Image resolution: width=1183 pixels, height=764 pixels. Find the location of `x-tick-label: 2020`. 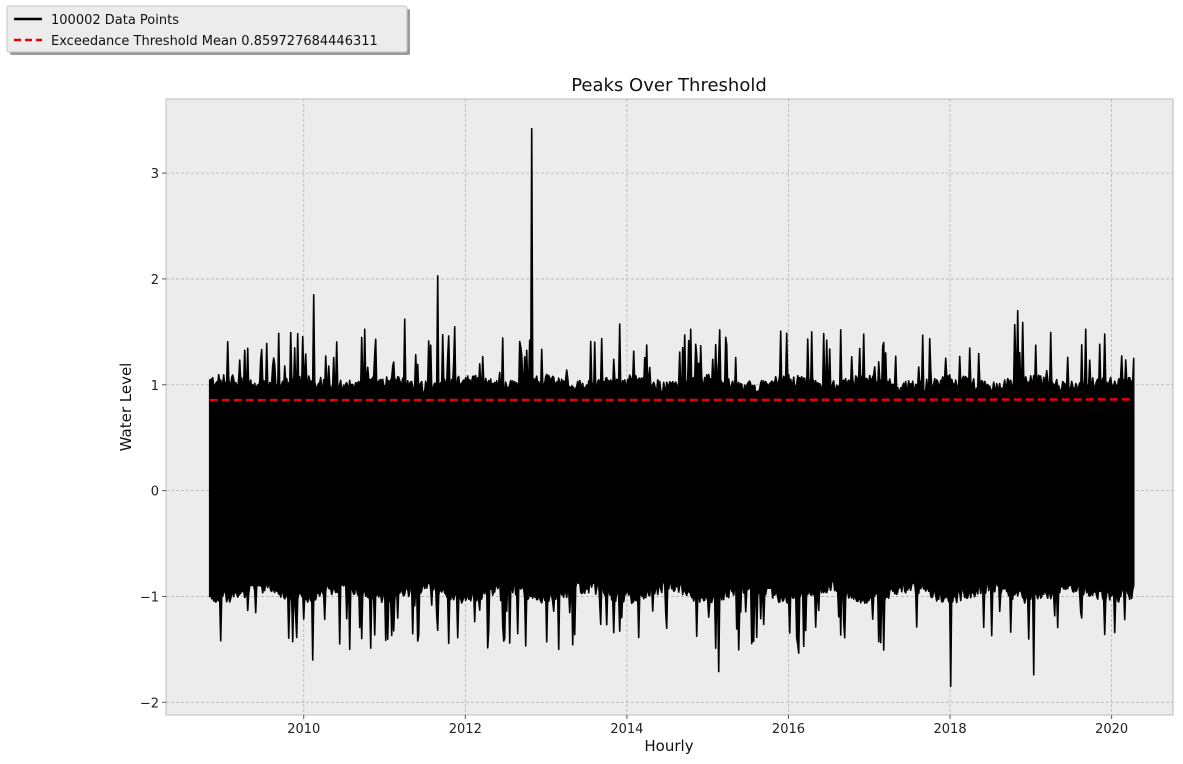

x-tick-label: 2020 is located at coordinates (1111, 729).